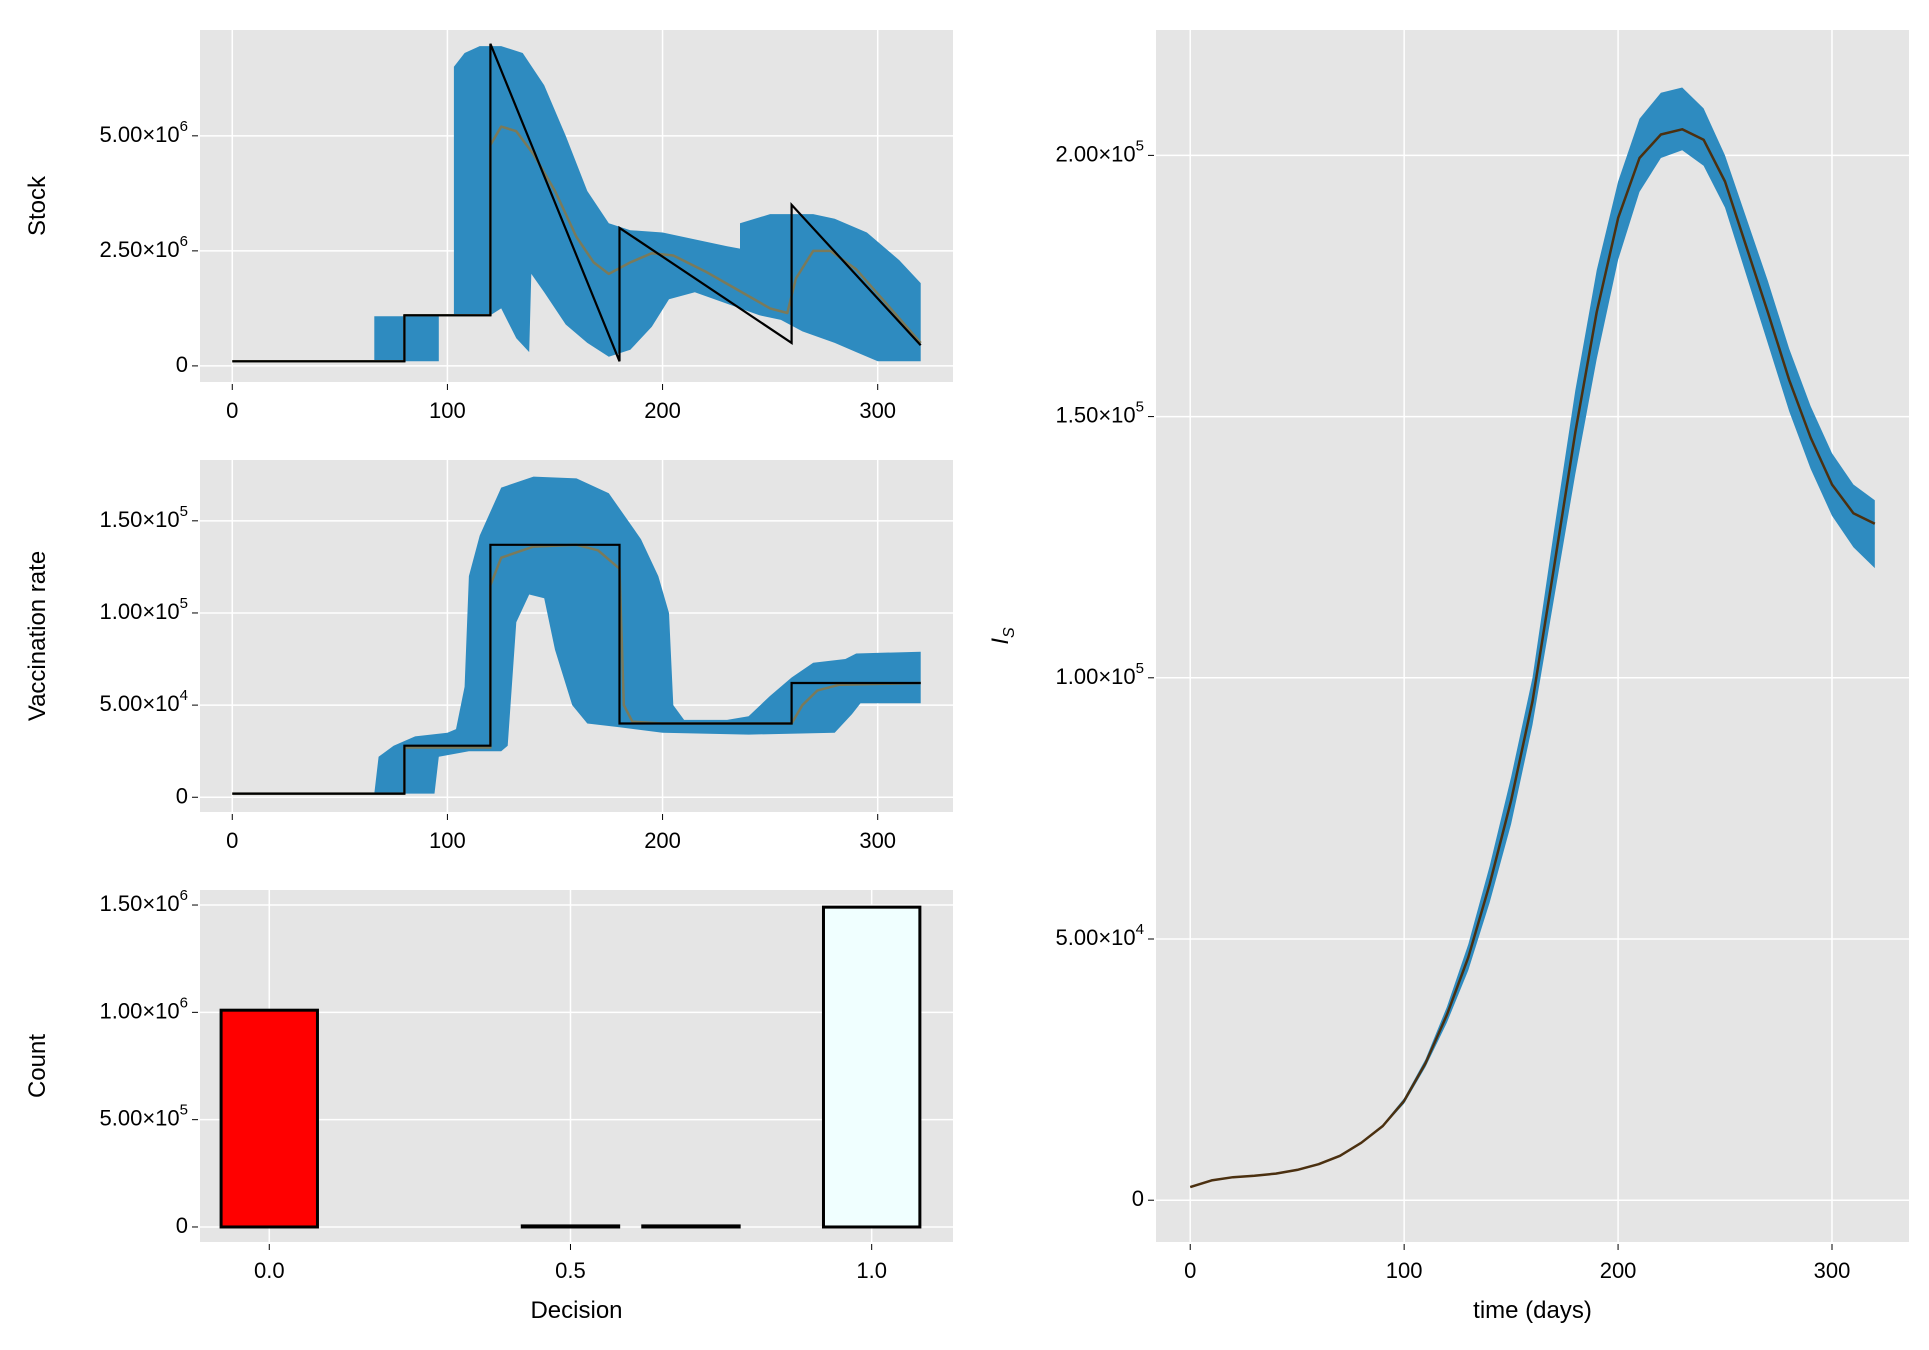  What do you see at coordinates (37, 636) in the screenshot?
I see `vaccination-y-axis-label: Vaccination rate` at bounding box center [37, 636].